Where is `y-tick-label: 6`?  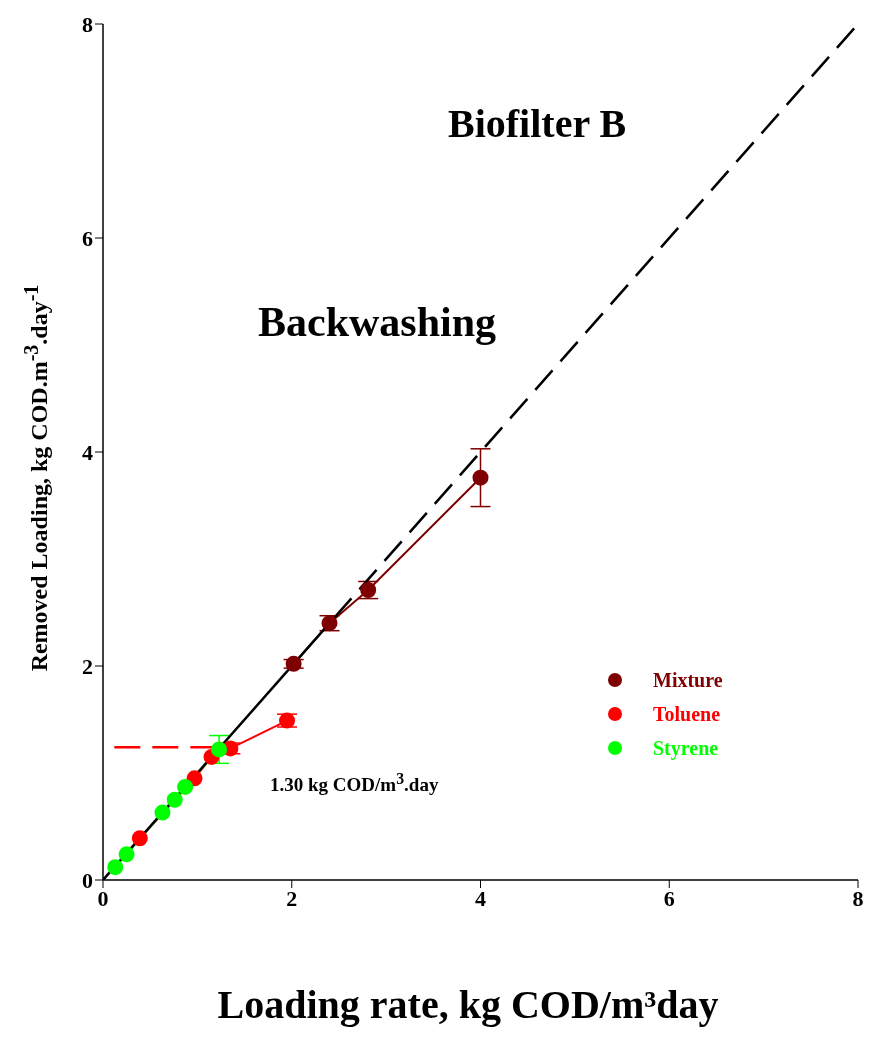 y-tick-label: 6 is located at coordinates (87, 238).